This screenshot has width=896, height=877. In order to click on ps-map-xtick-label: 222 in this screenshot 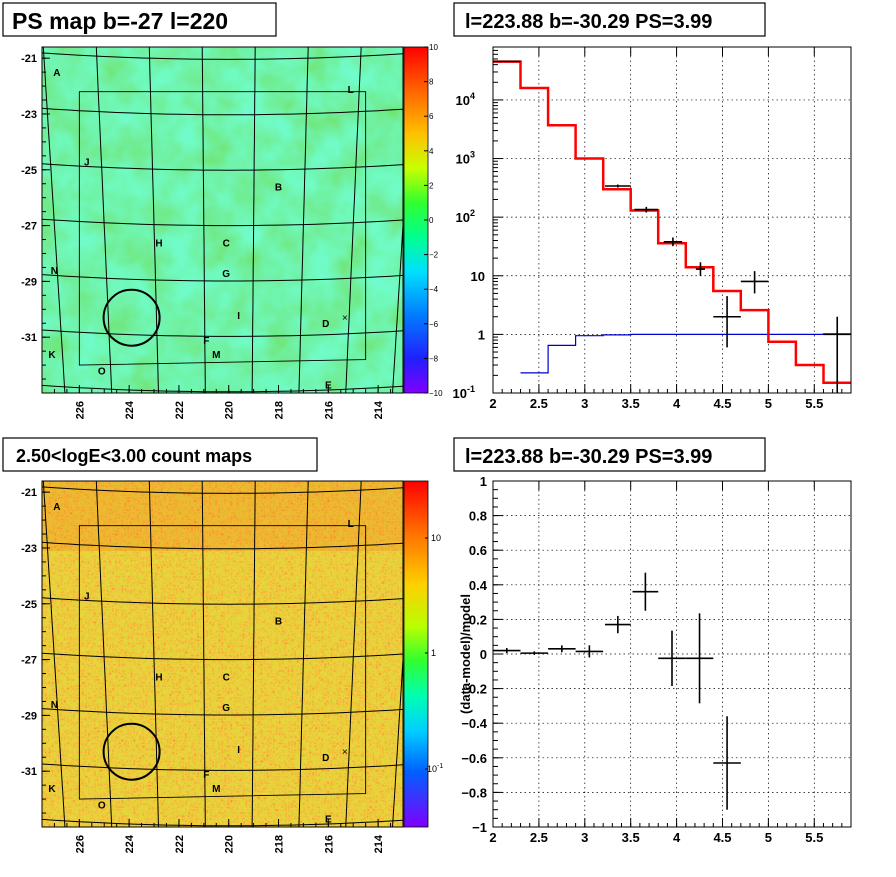, I will do `click(180, 410)`.